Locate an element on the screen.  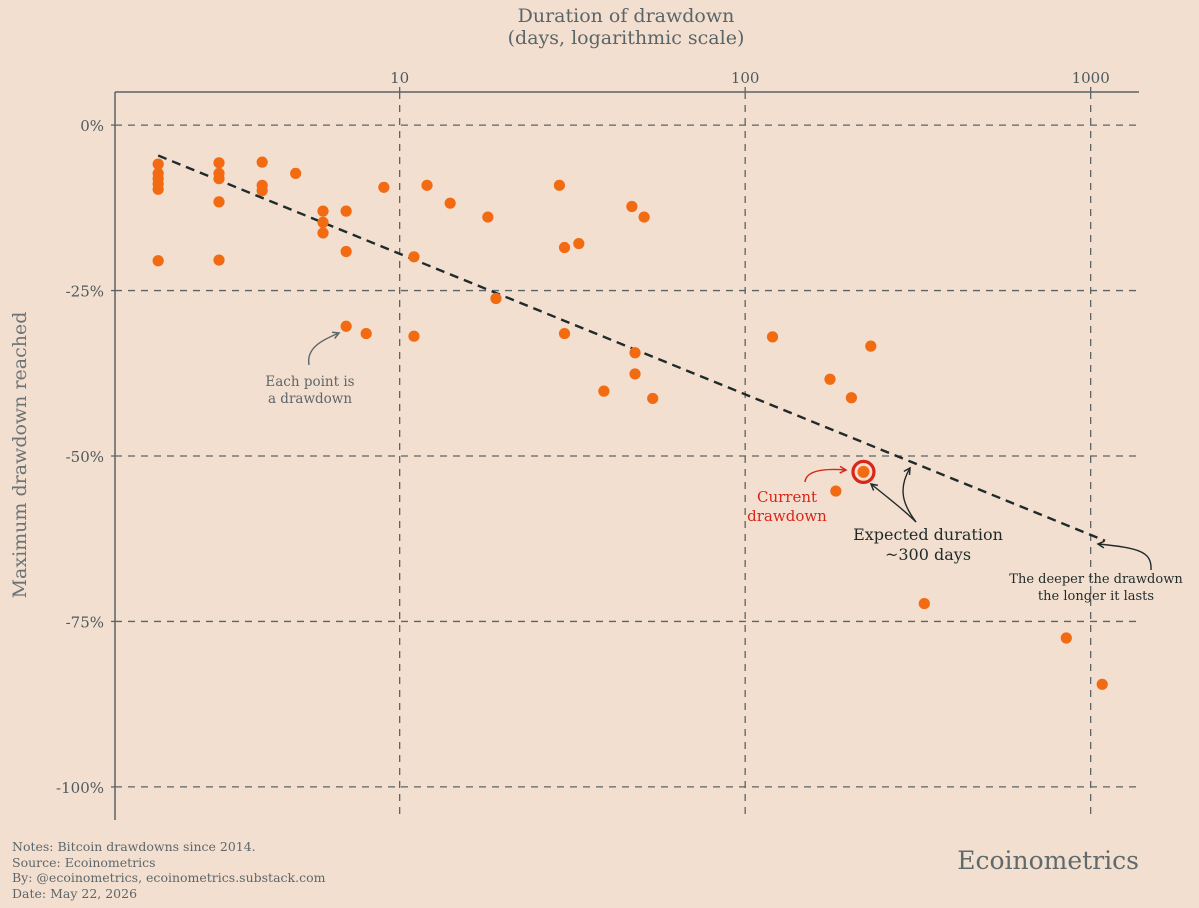
y-tick-label: -50% is located at coordinates (85, 457).